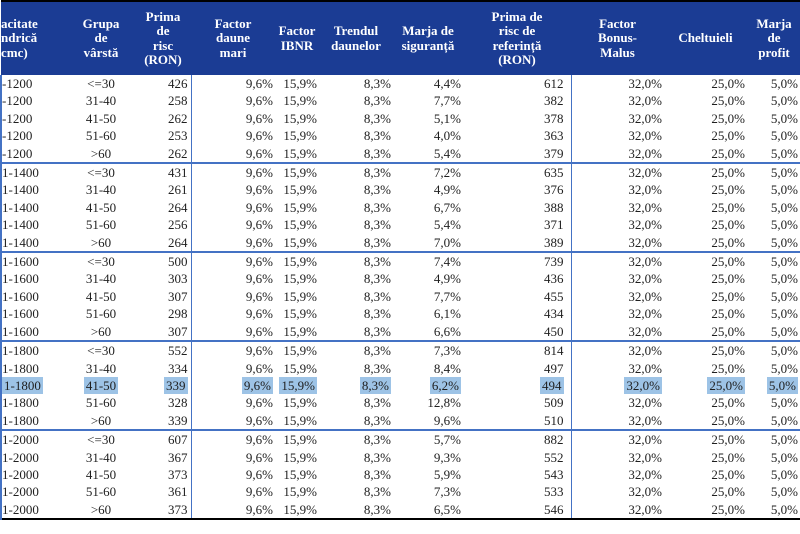 The height and width of the screenshot is (534, 800). What do you see at coordinates (163, 332) in the screenshot?
I see `cell-risk-premium: 307` at bounding box center [163, 332].